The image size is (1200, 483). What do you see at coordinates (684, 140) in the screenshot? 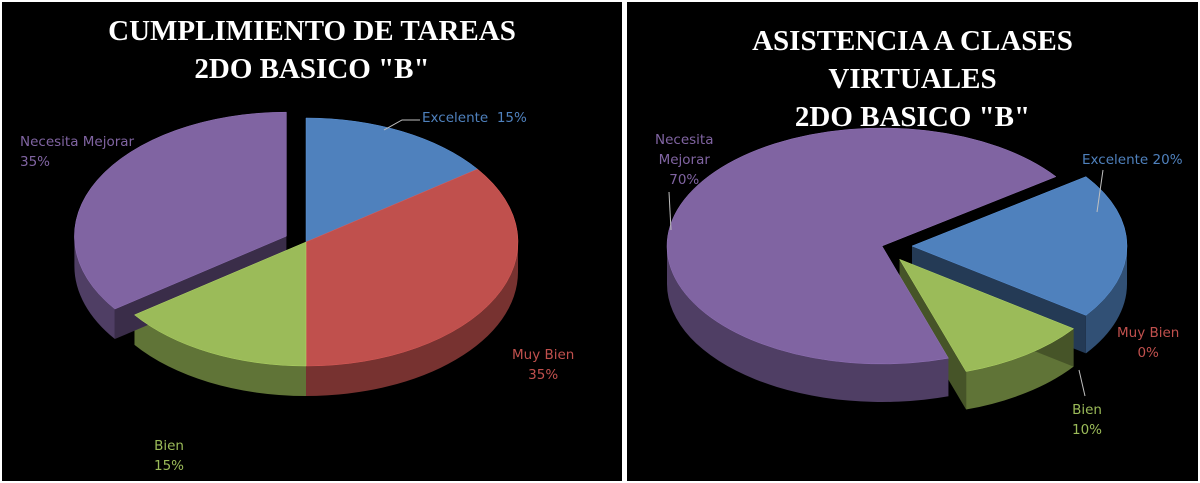
I see `data-label-line: Necesita` at bounding box center [684, 140].